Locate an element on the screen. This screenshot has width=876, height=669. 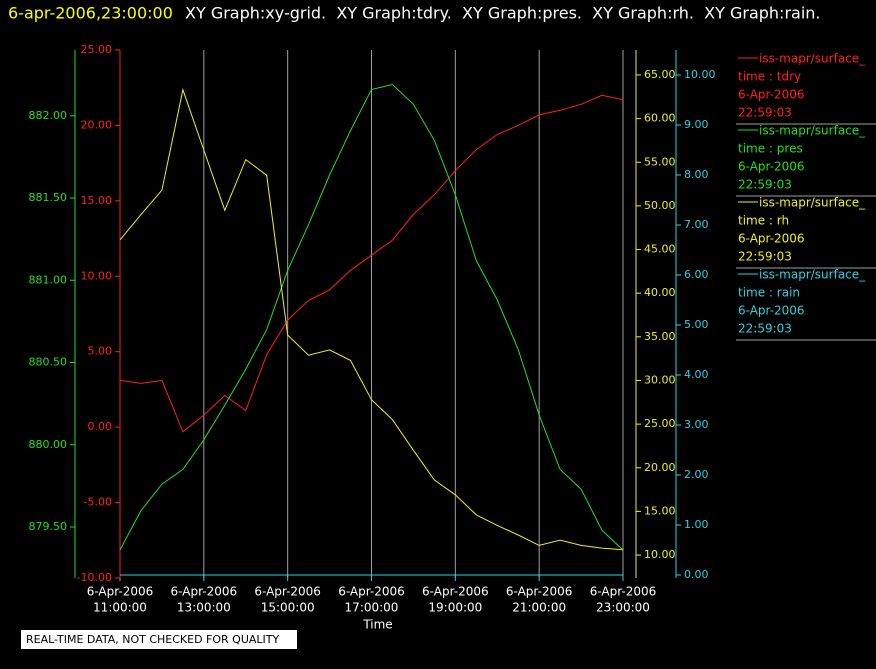
y-tick-label: 8.00 is located at coordinates (696, 174).